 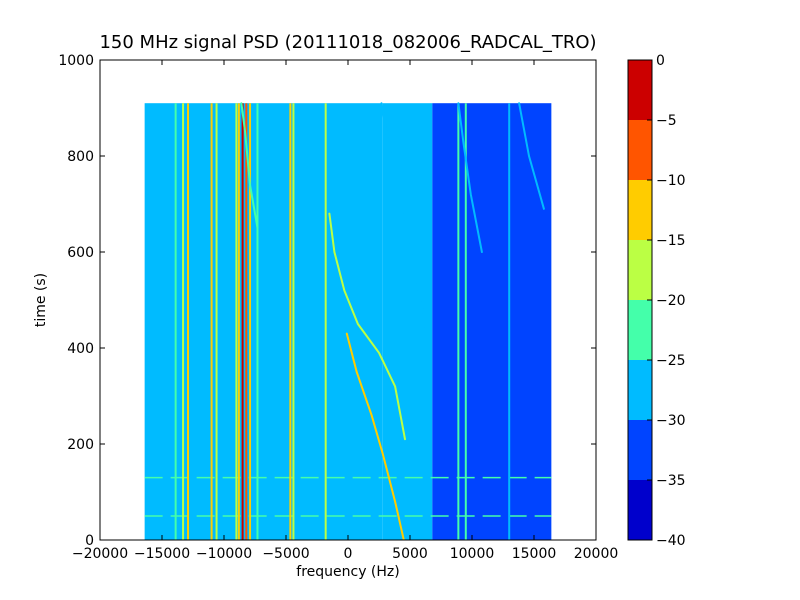 What do you see at coordinates (80, 157) in the screenshot?
I see `y-tick-label: 800` at bounding box center [80, 157].